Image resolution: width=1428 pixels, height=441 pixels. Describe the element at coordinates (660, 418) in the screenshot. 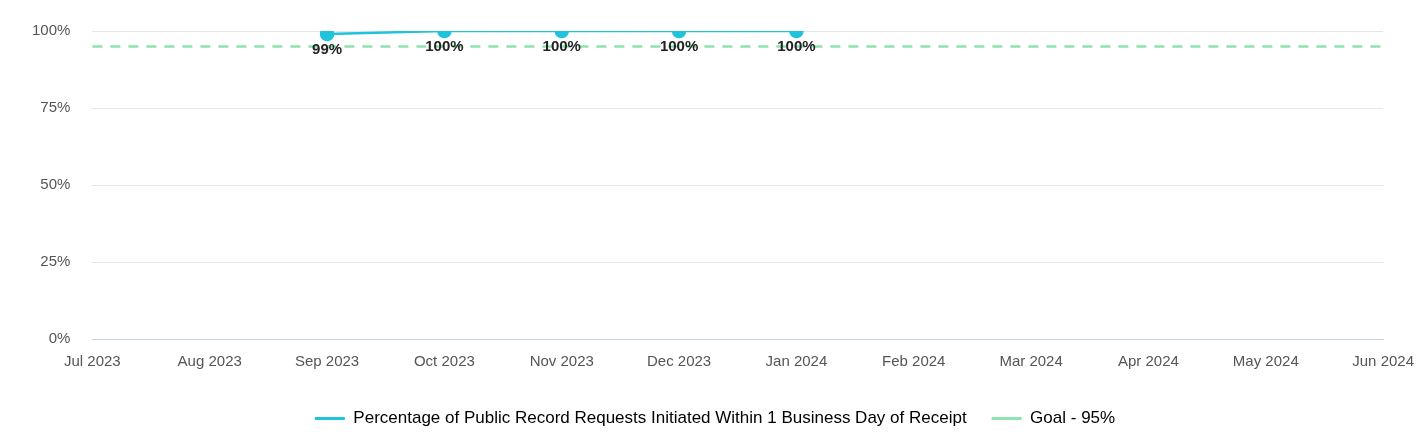

I see `legend-label: Percentage of Public Record Requests Initiated Within 1 Business Day of Receipt` at that location.